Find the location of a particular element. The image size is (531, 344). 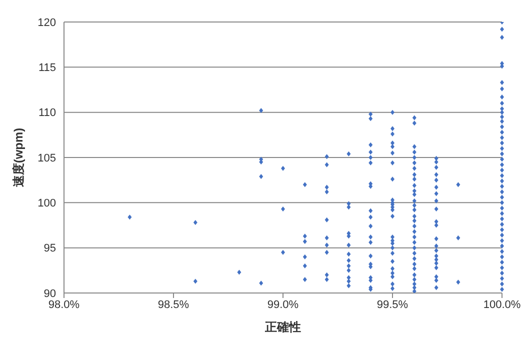

y-tick-label: 90 is located at coordinates (50, 294).